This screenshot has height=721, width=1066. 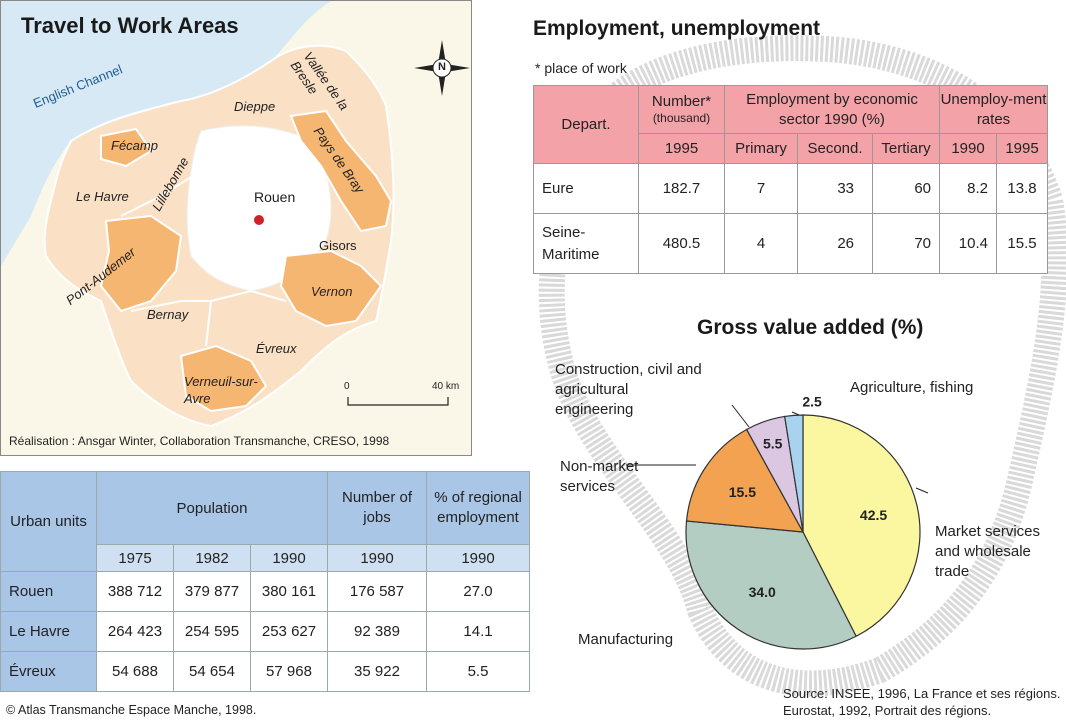 I want to click on area-label-fecamp: Fécamp, so click(x=134, y=145).